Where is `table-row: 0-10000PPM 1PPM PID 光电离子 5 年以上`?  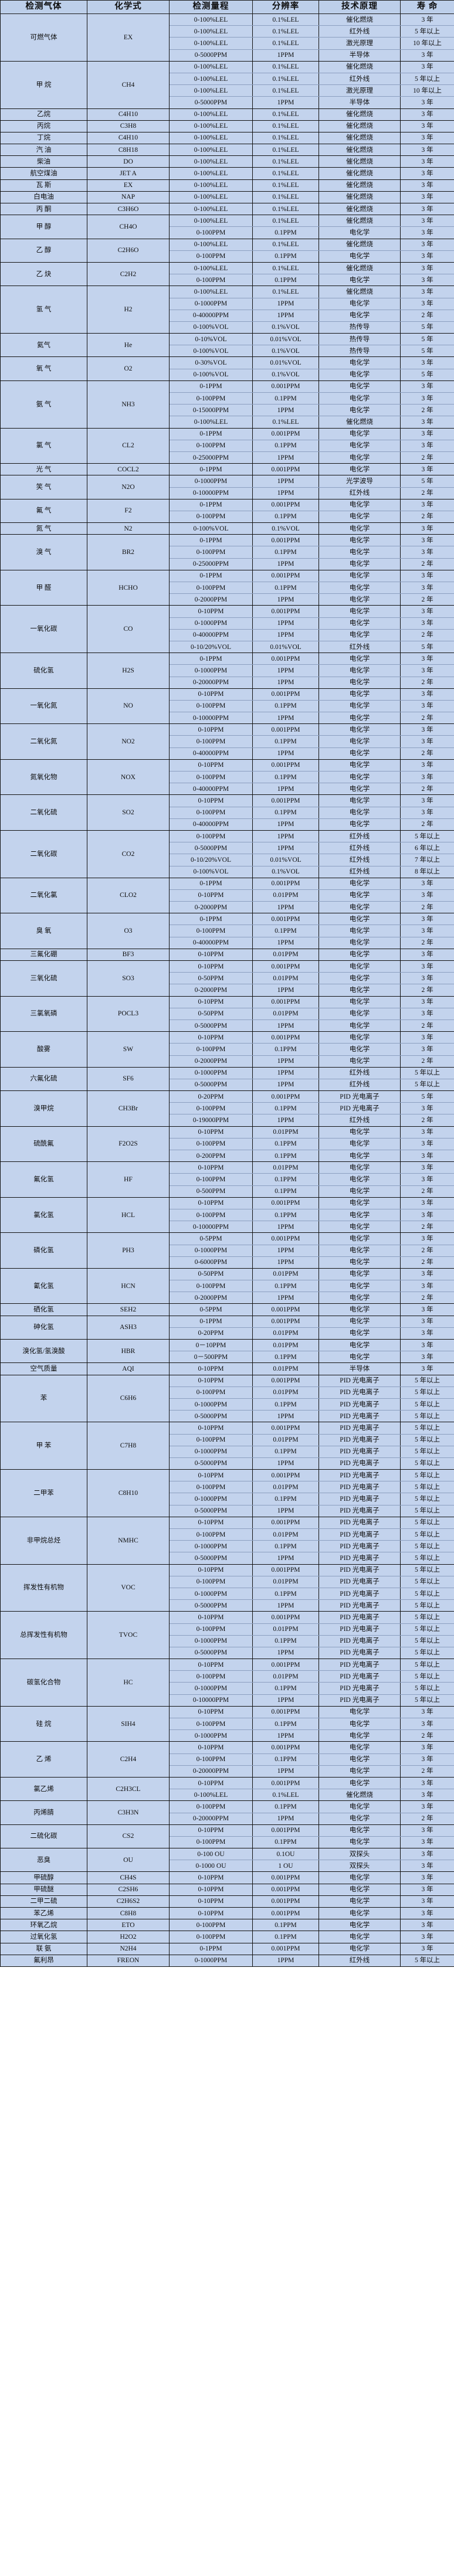 table-row: 0-10000PPM 1PPM PID 光电离子 5 年以上 is located at coordinates (227, 1701).